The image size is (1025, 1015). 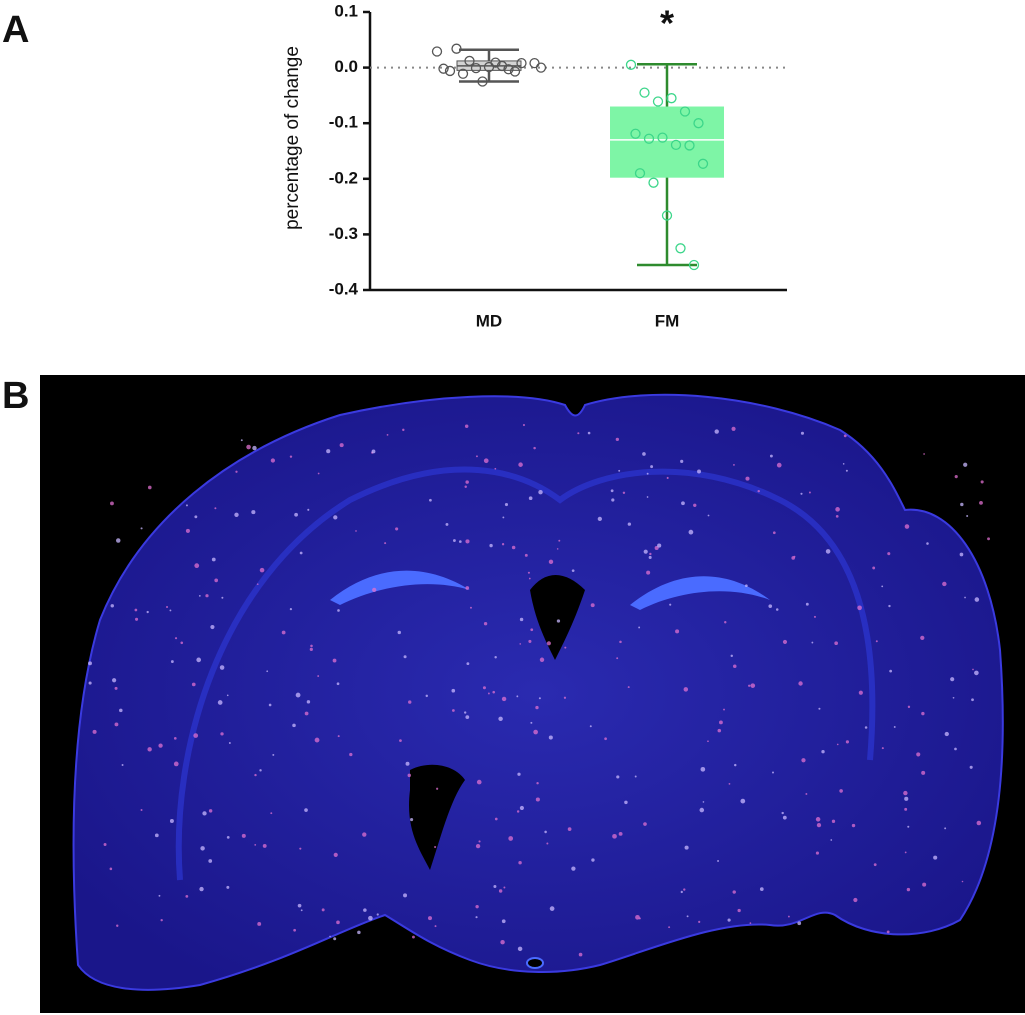 I want to click on panel-label: B, so click(x=15, y=396).